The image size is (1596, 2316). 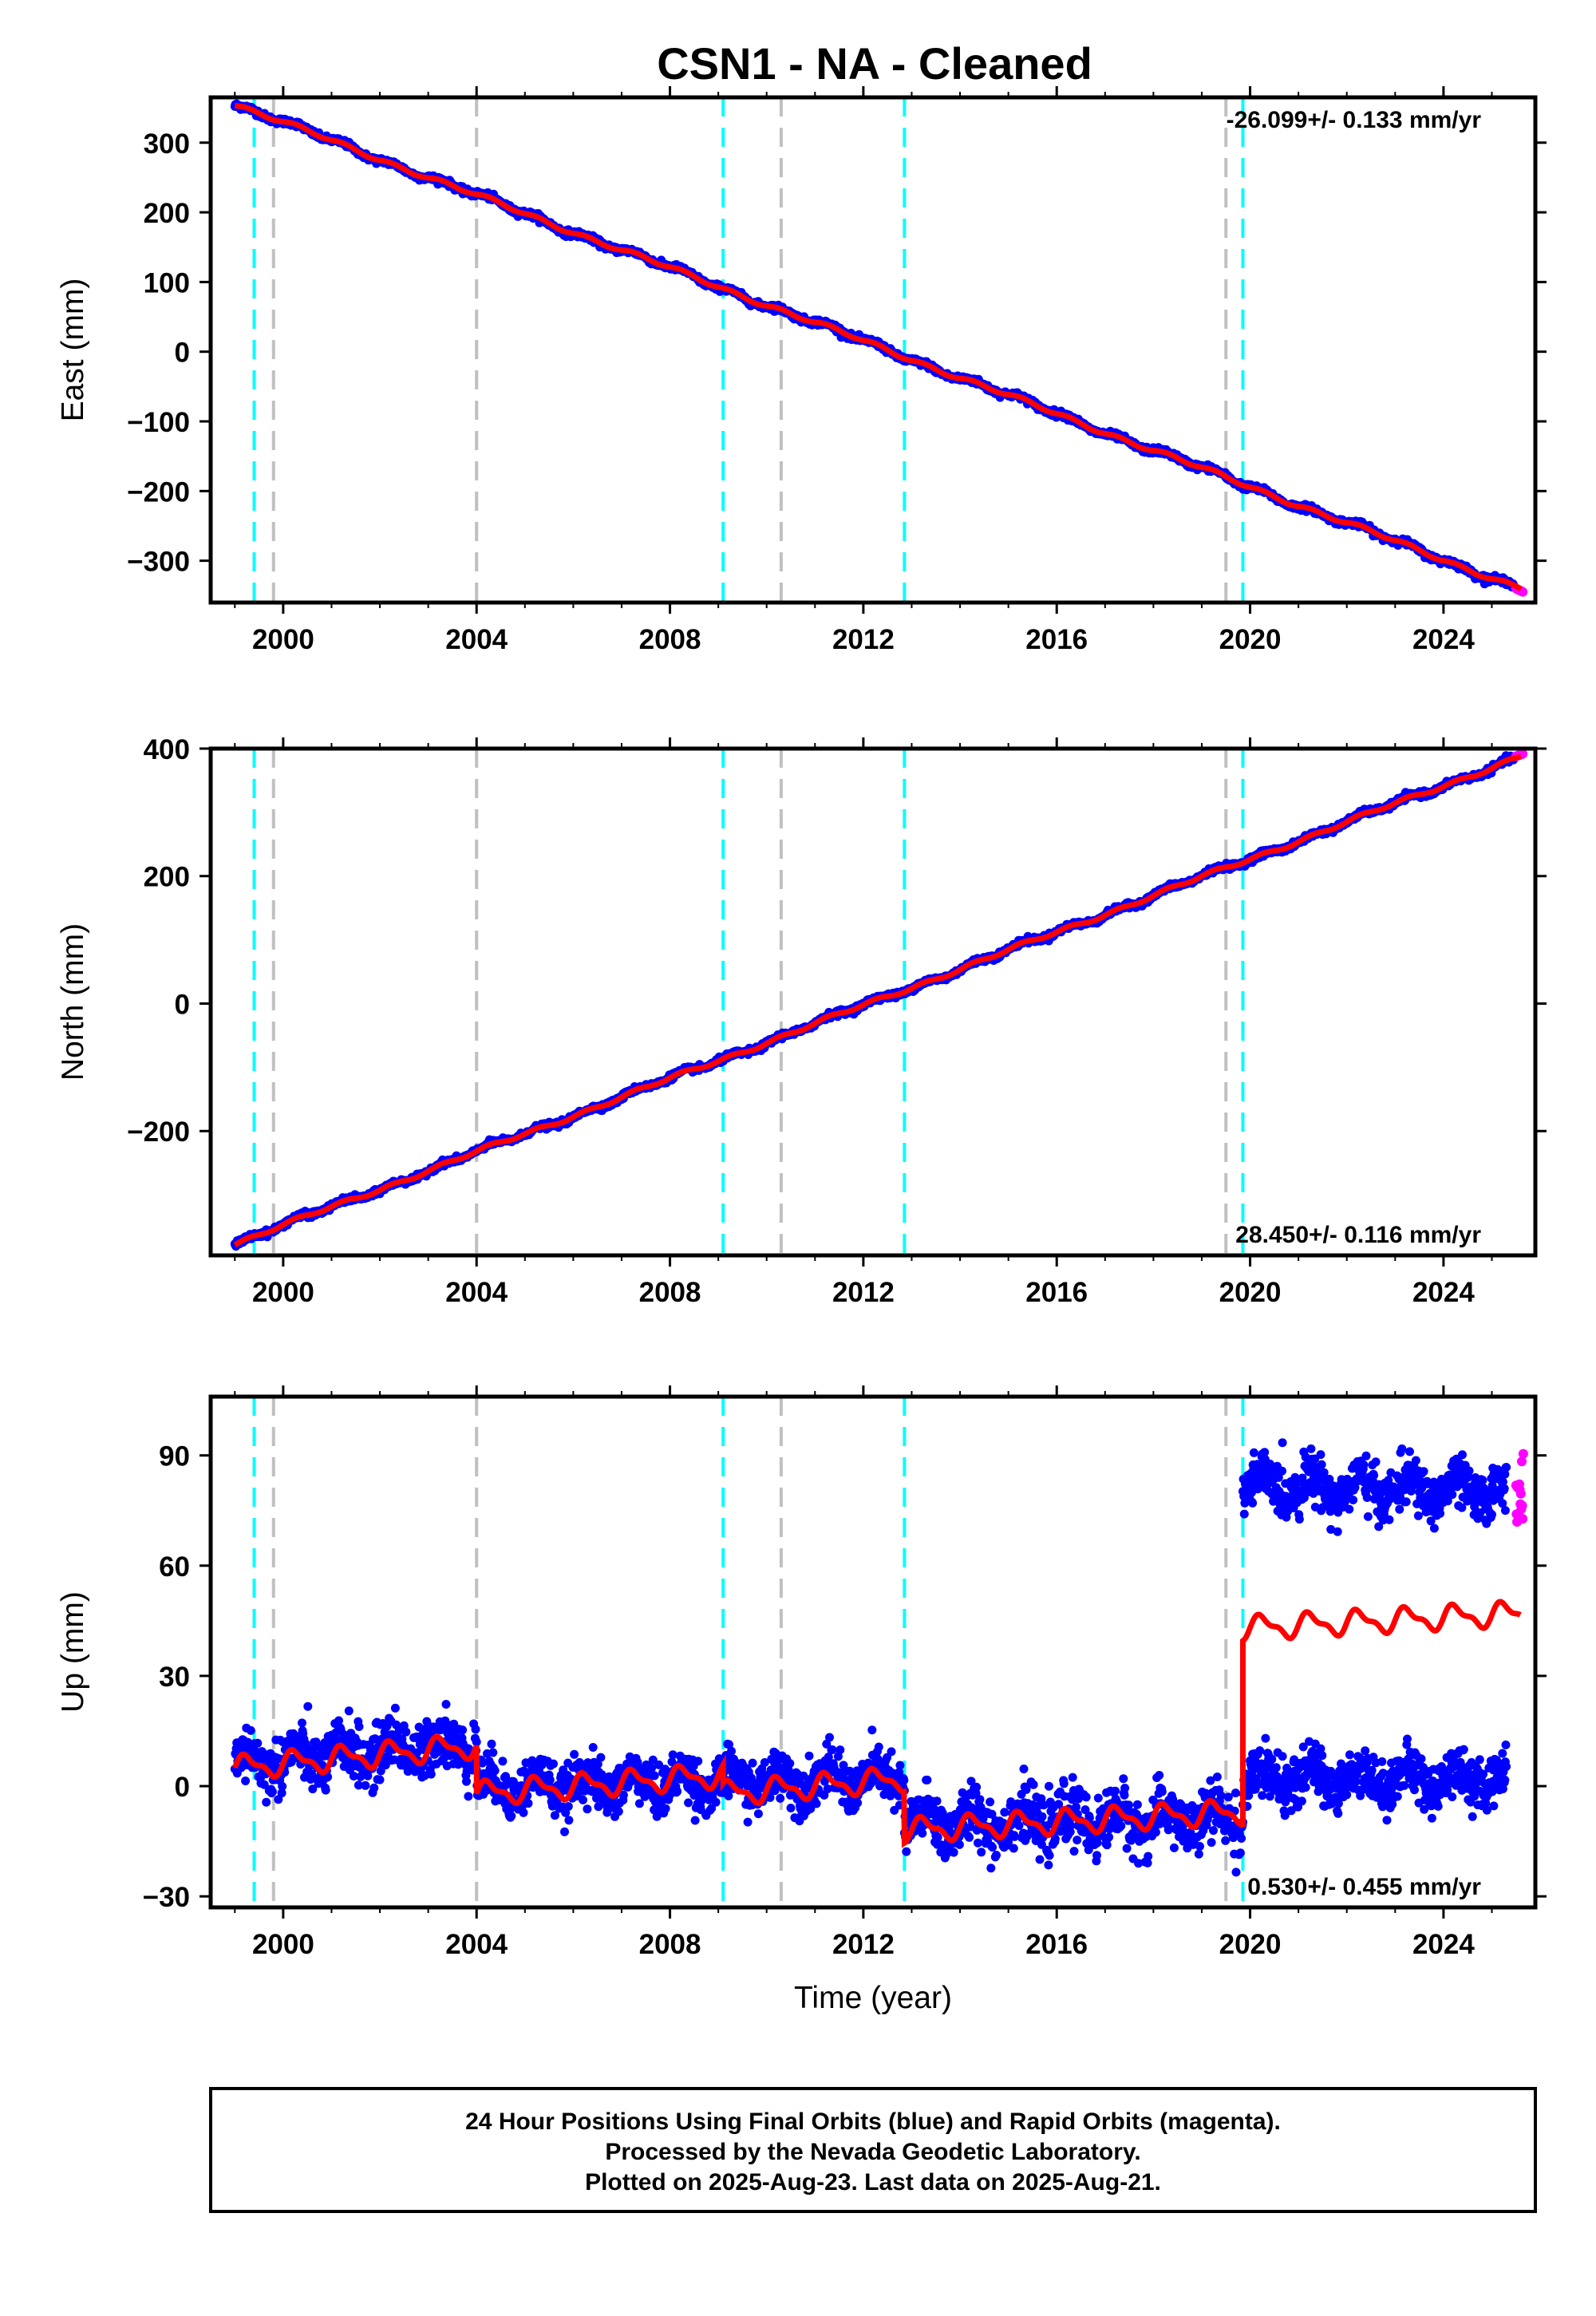 What do you see at coordinates (167, 749) in the screenshot?
I see `y-tick-label: 400` at bounding box center [167, 749].